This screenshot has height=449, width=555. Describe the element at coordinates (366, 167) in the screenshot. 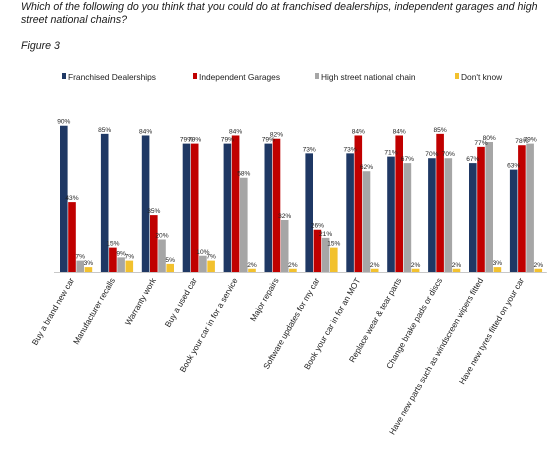

I see `value-label-7-2: 62%` at that location.